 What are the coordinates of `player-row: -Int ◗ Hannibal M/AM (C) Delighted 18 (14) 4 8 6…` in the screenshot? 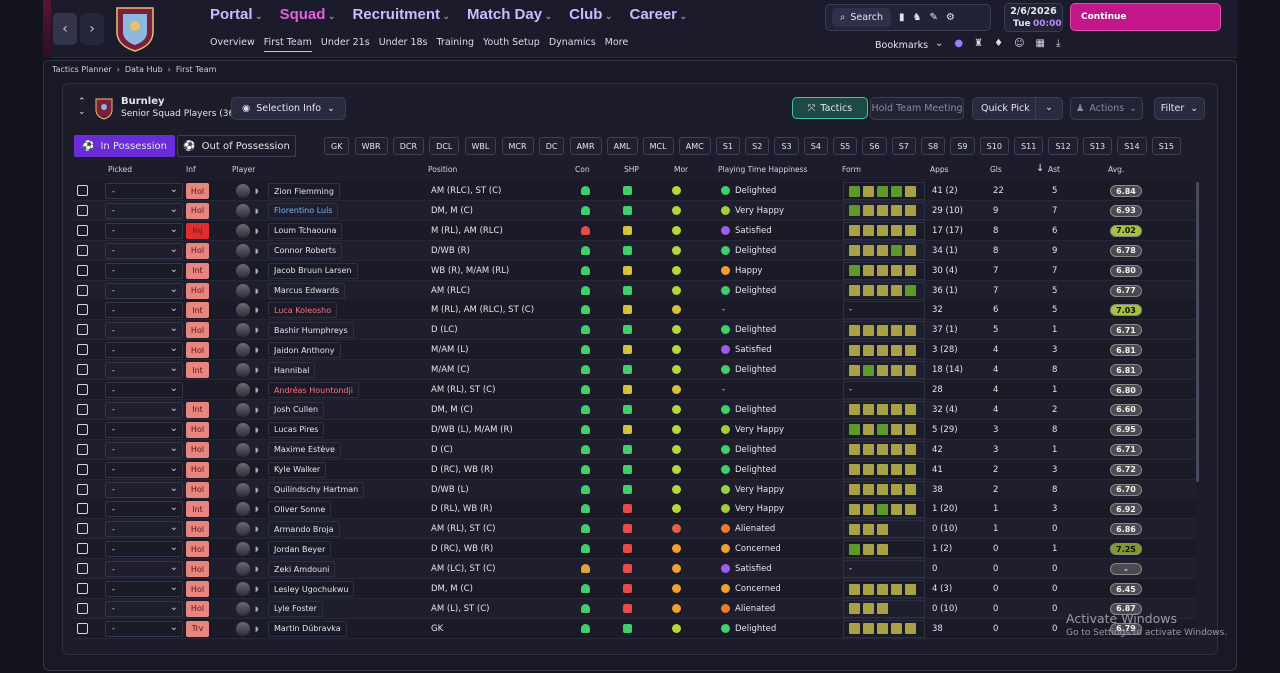 It's located at (634, 370).